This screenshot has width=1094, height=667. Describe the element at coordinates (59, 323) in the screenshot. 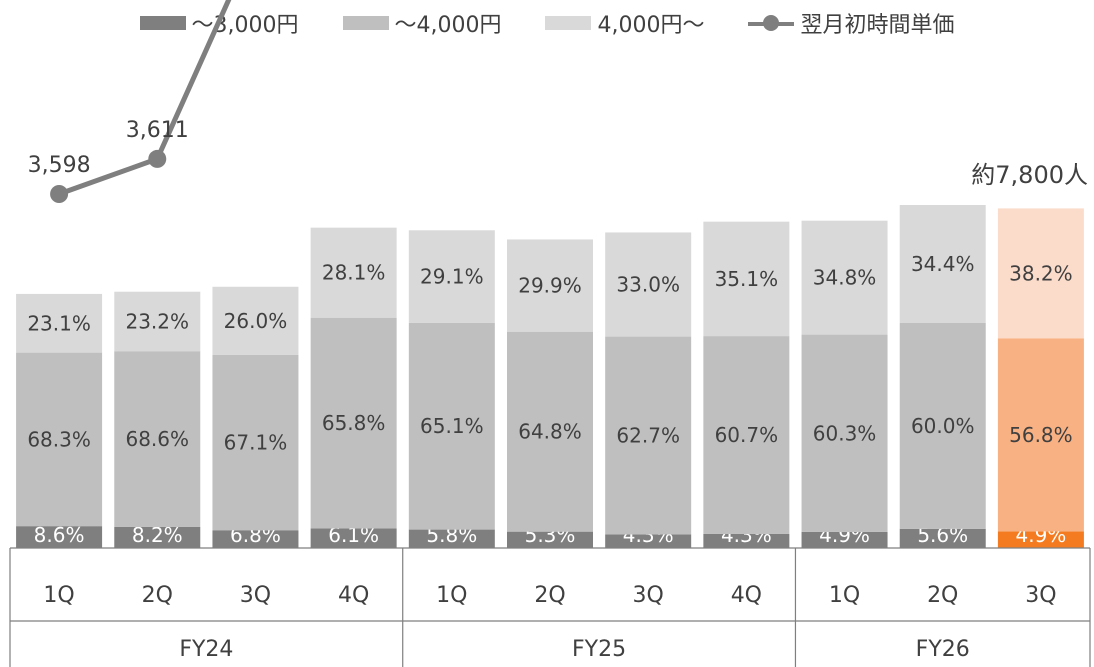

I see `bar-label-2-0: 23.1%` at that location.